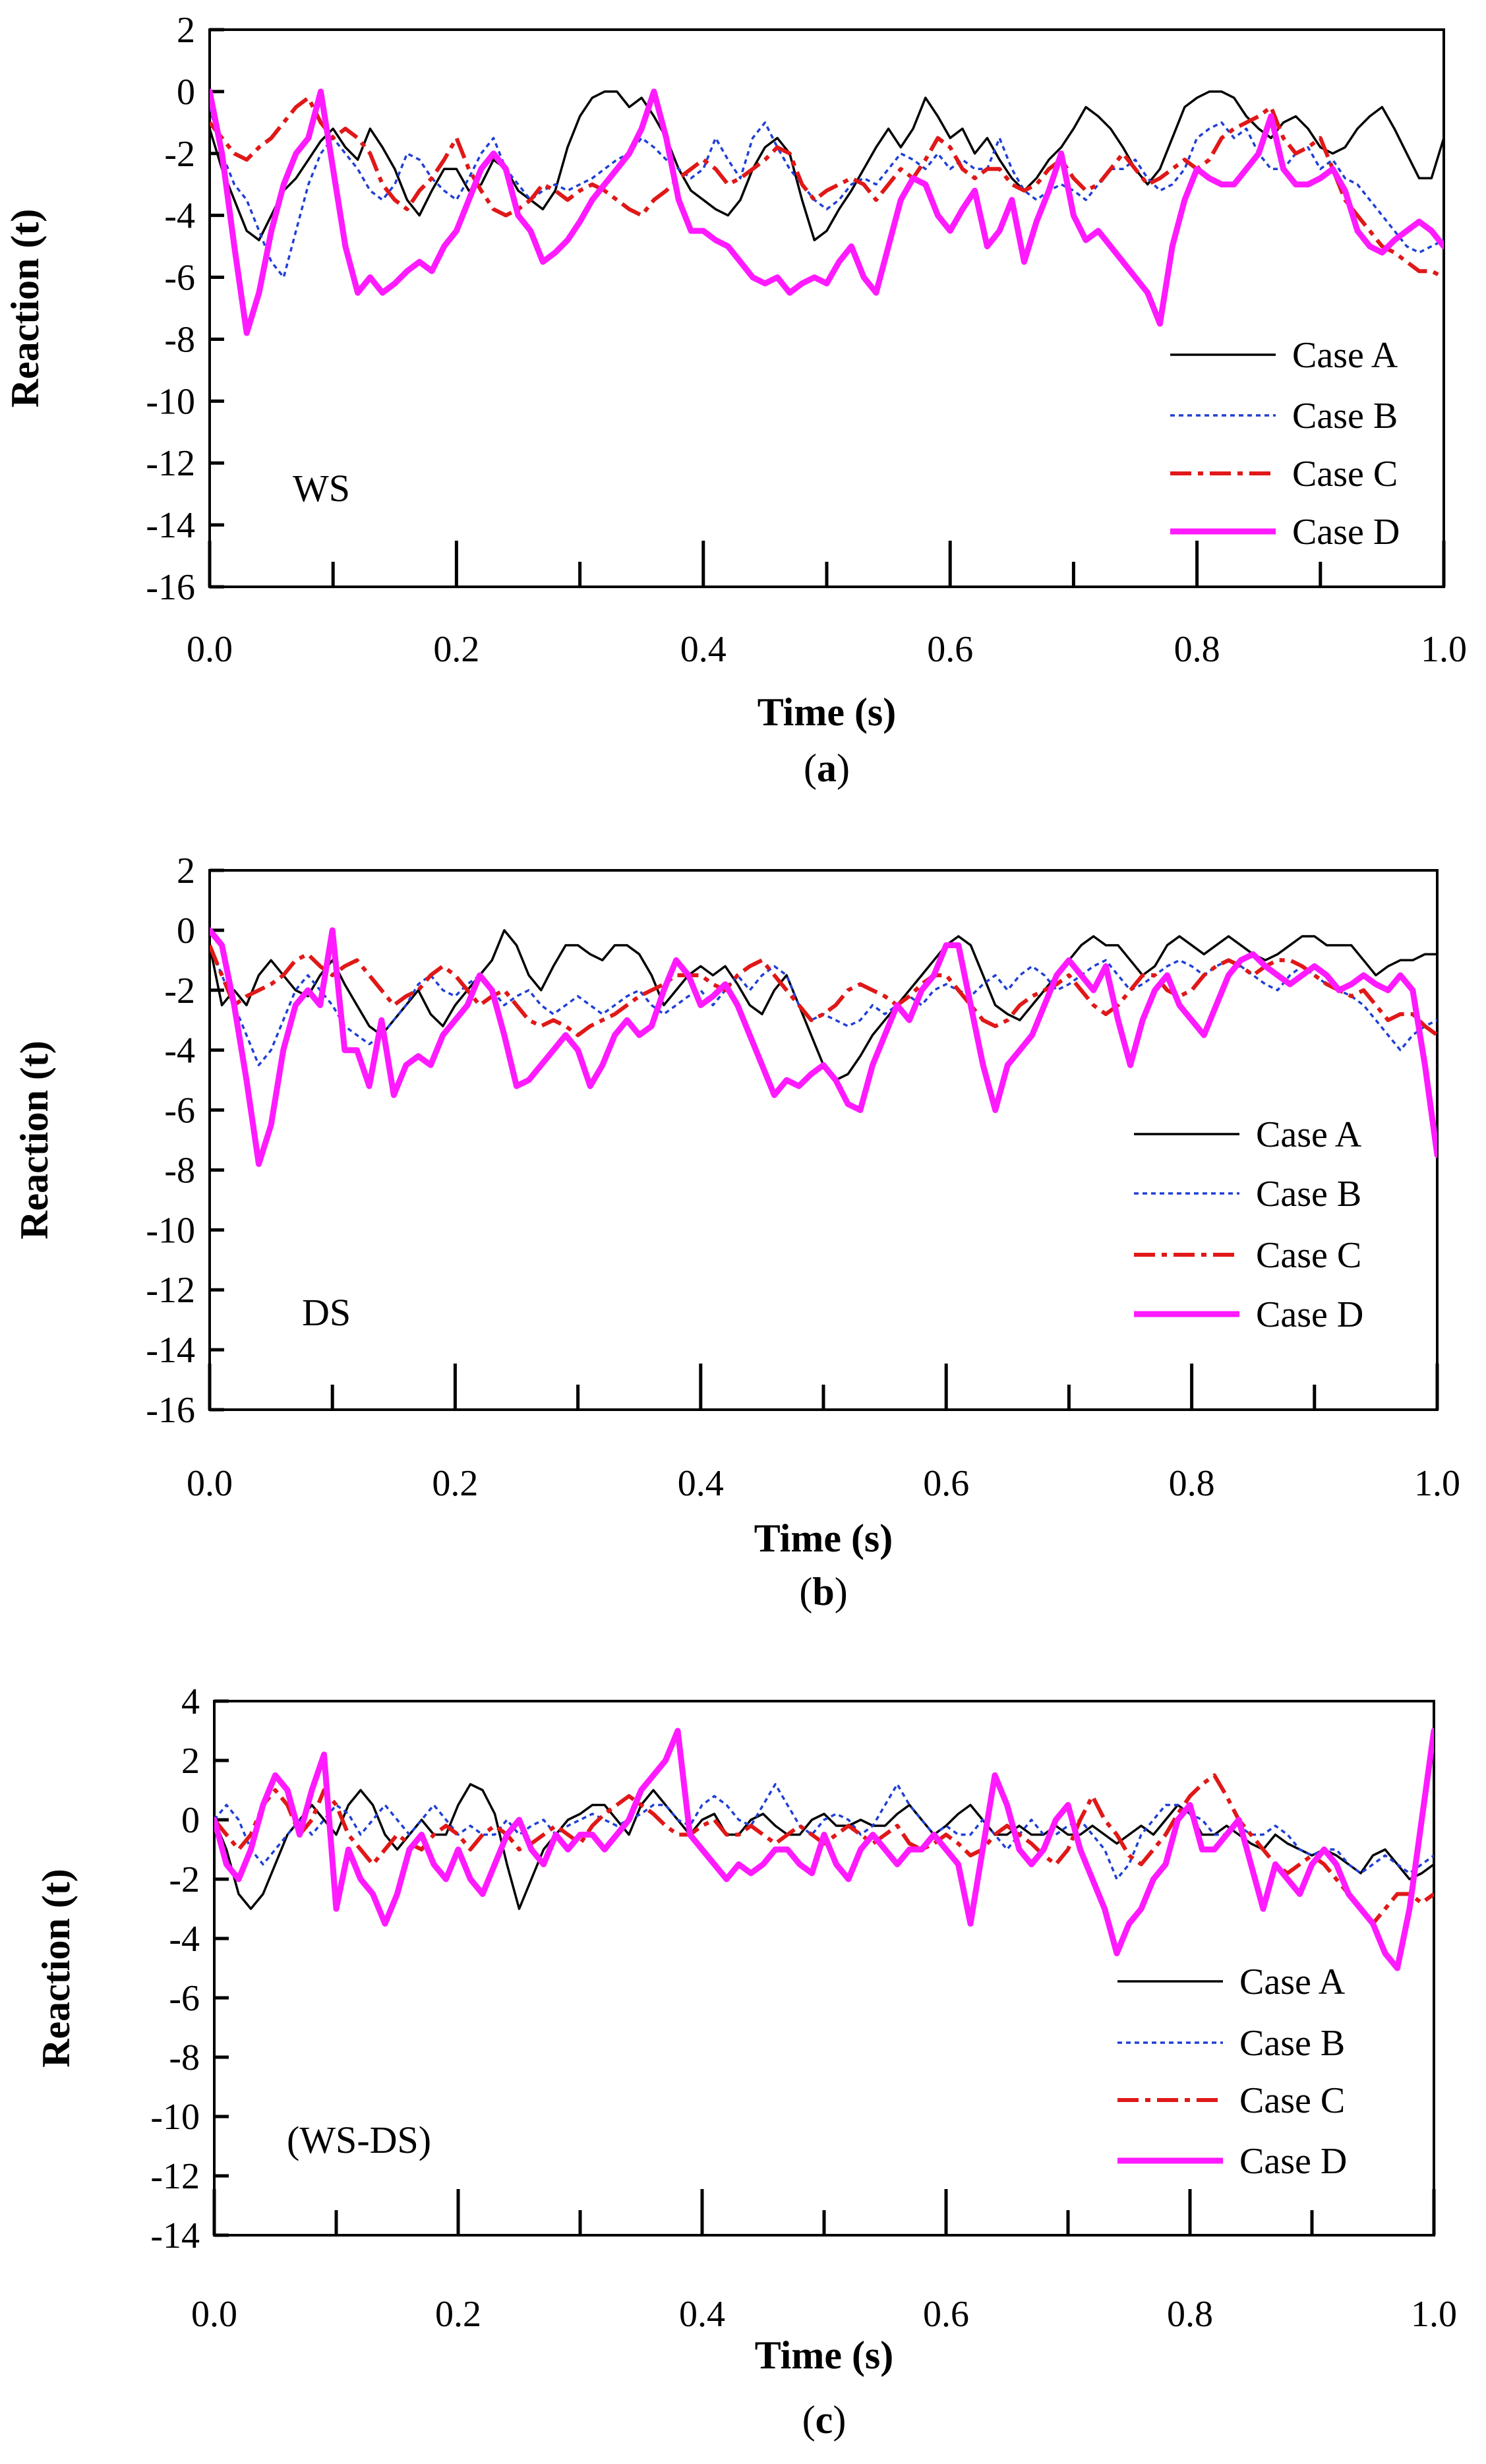 The width and height of the screenshot is (1486, 2464). I want to click on panel-label: (b), so click(823, 1591).